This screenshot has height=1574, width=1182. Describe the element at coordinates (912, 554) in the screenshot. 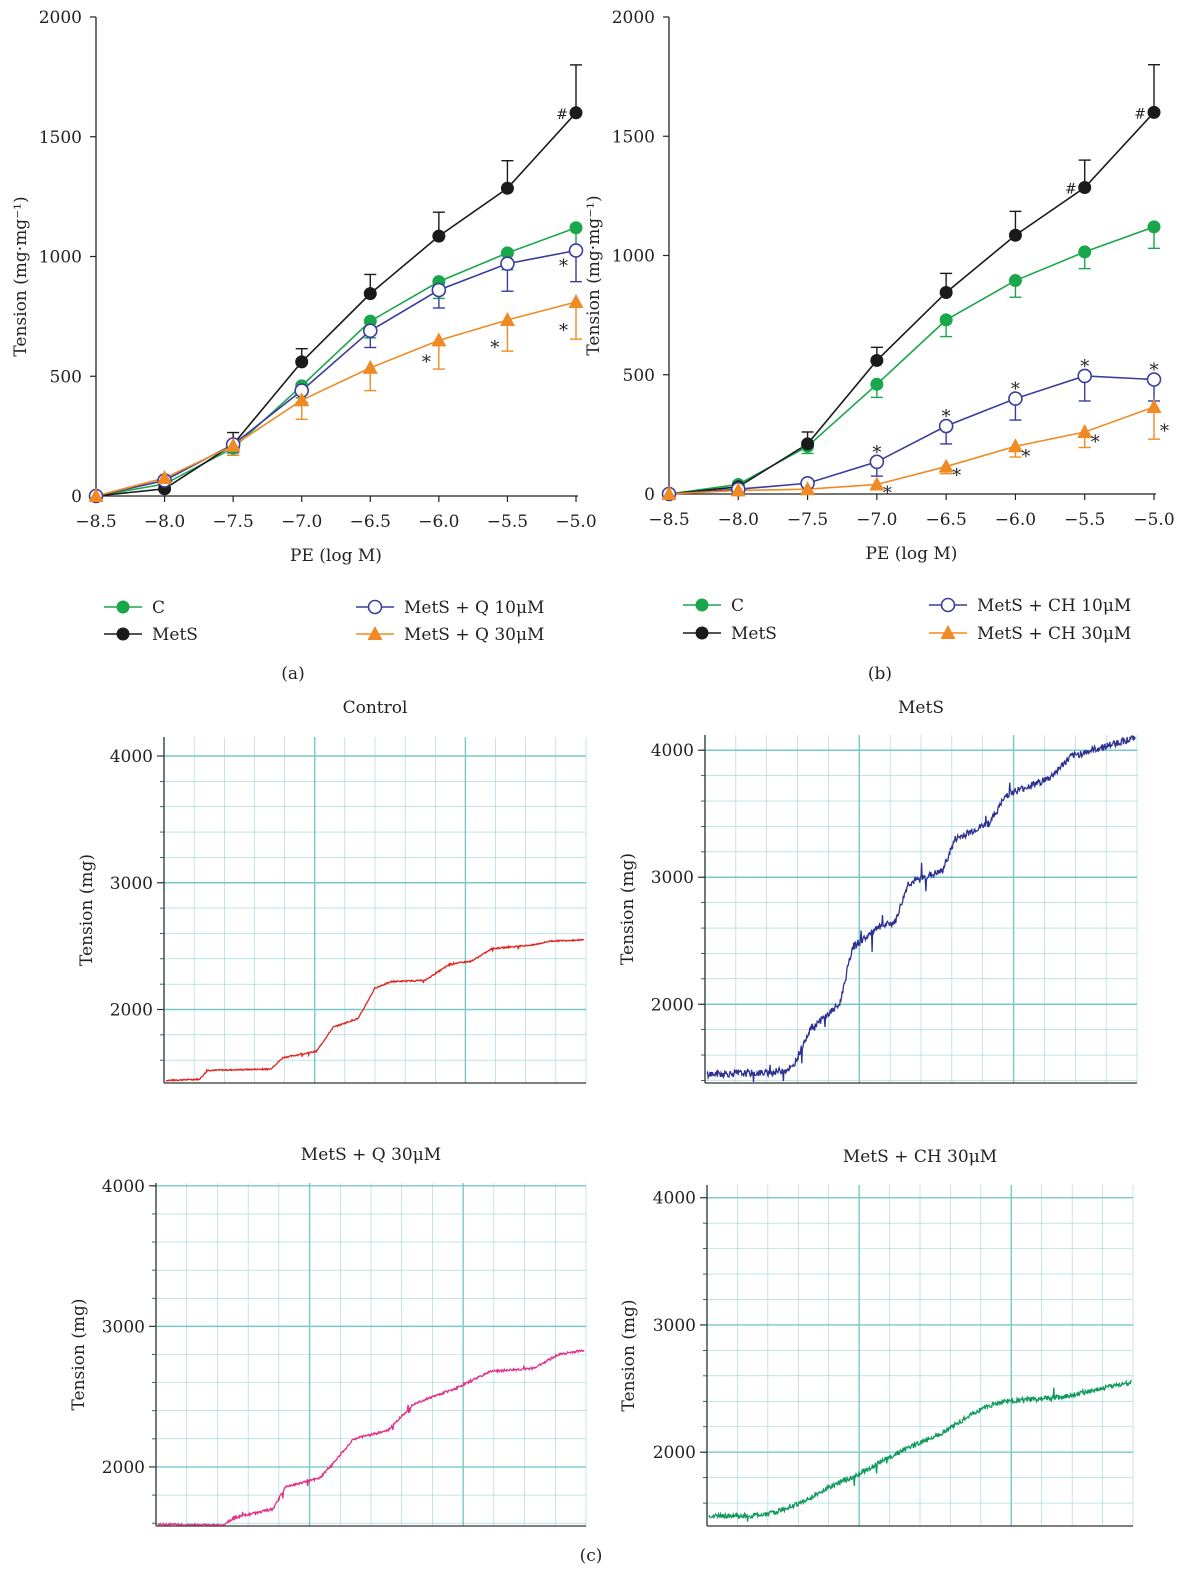

I see `panel-b-x-axis-label: PE (log M)` at that location.